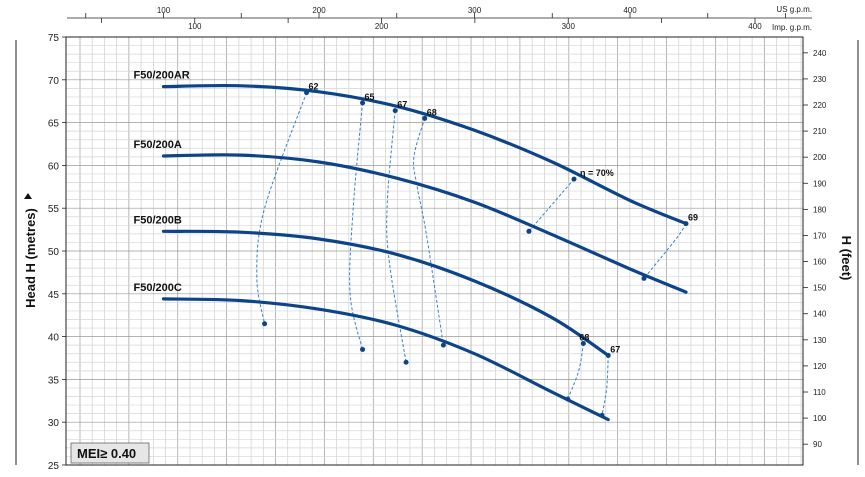  Describe the element at coordinates (54, 338) in the screenshot. I see `left-tick-label: 40` at that location.